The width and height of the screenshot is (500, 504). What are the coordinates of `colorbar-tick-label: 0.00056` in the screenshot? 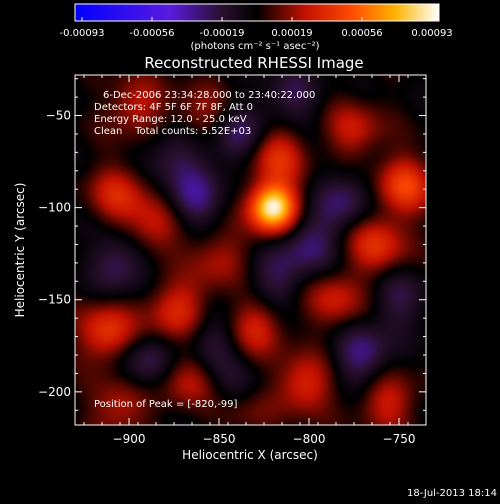 It's located at (361, 33).